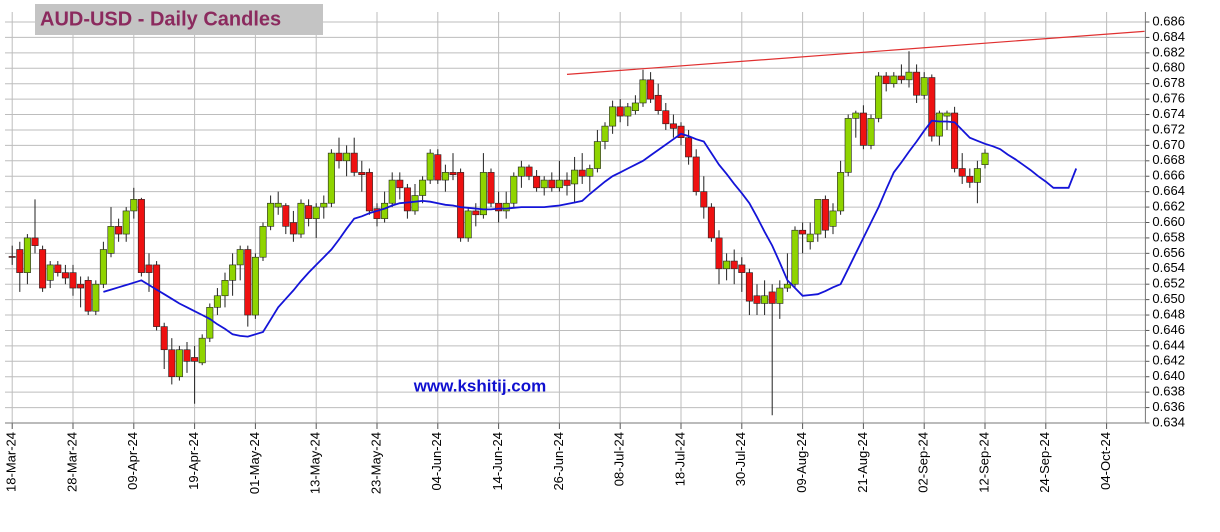 The width and height of the screenshot is (1220, 532). I want to click on y-tick-label: 0.644, so click(1168, 344).